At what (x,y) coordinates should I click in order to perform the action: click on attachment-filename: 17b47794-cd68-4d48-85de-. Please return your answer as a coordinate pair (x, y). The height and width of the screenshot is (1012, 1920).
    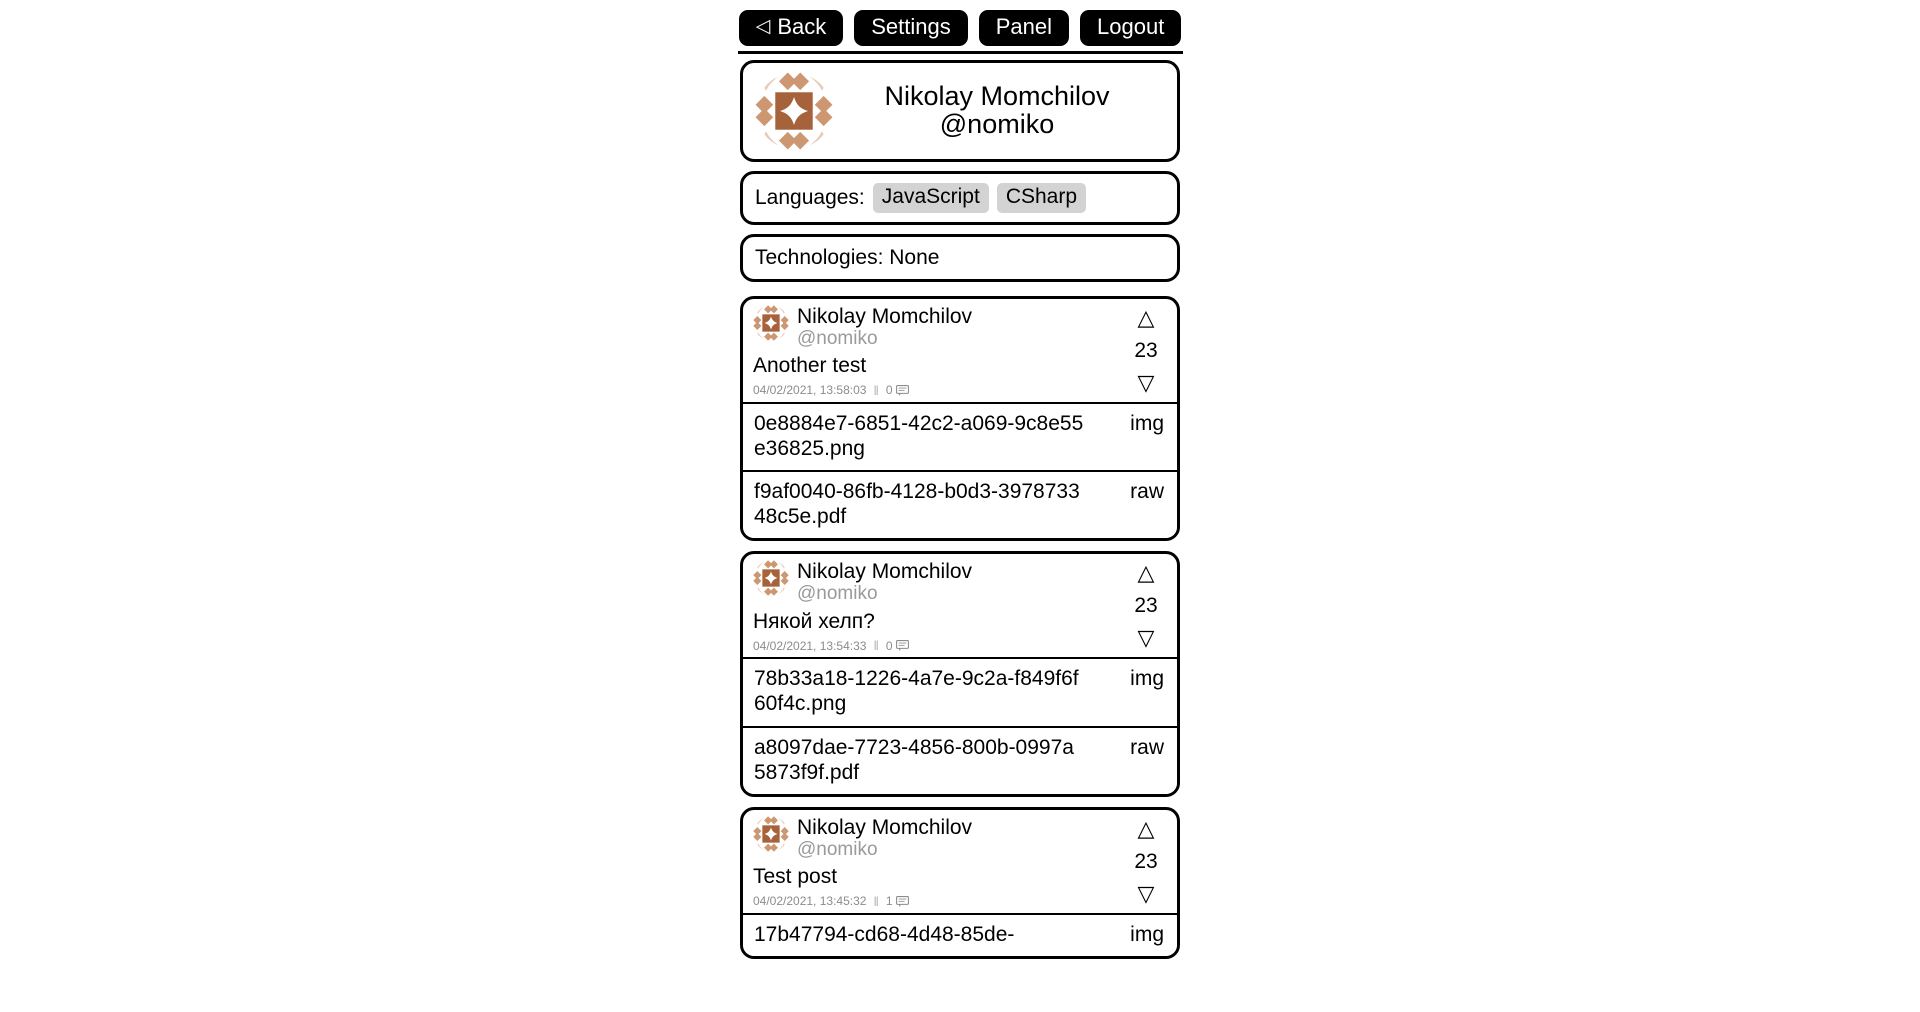
    Looking at the image, I should click on (884, 934).